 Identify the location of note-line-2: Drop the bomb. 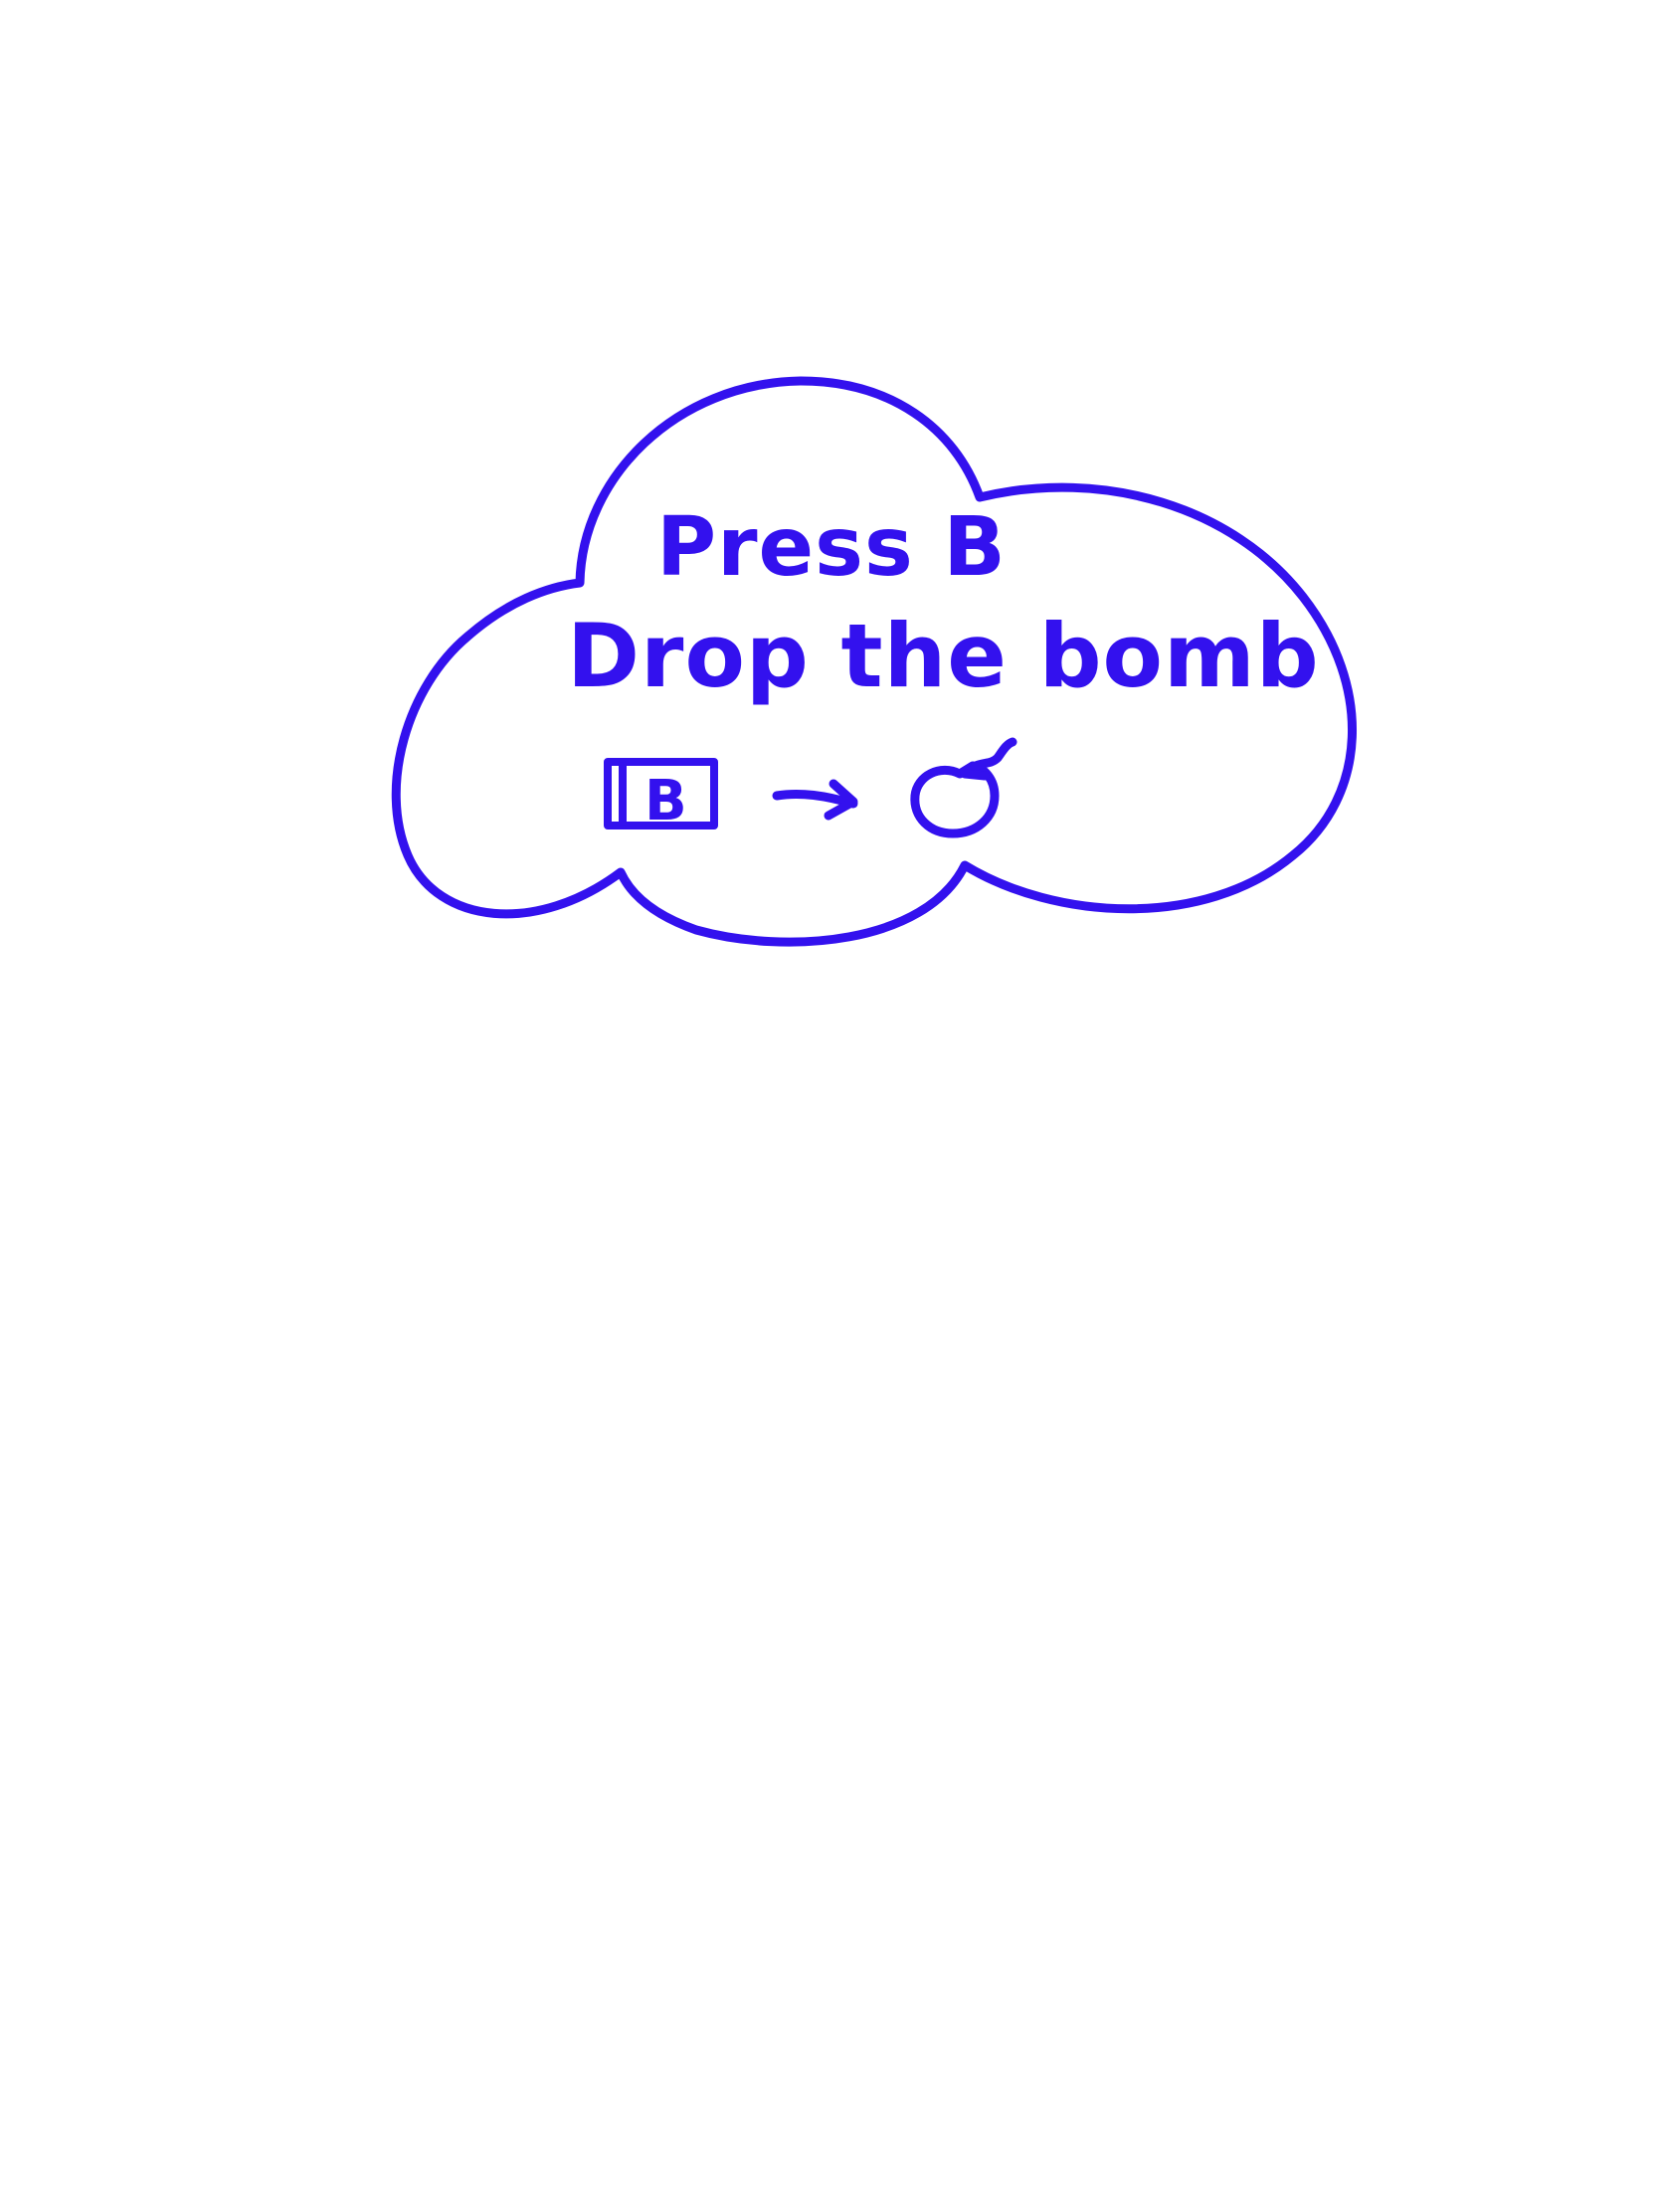
(943, 656).